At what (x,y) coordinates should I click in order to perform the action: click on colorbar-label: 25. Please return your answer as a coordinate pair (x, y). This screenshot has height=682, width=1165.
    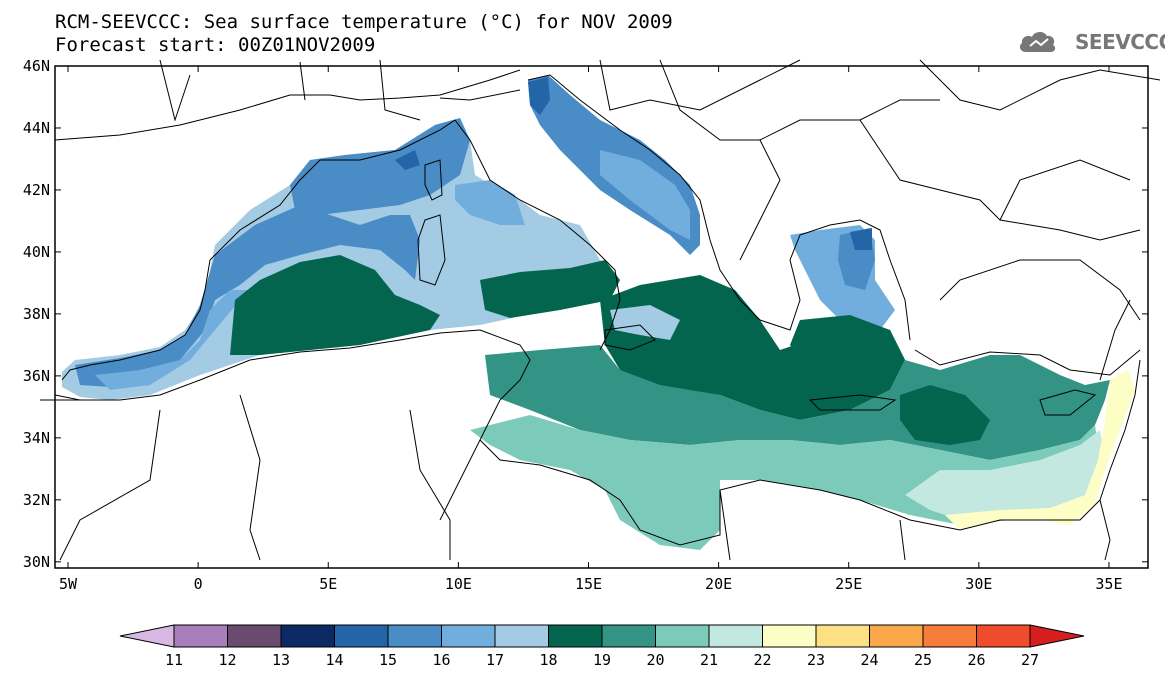
    Looking at the image, I should click on (923, 660).